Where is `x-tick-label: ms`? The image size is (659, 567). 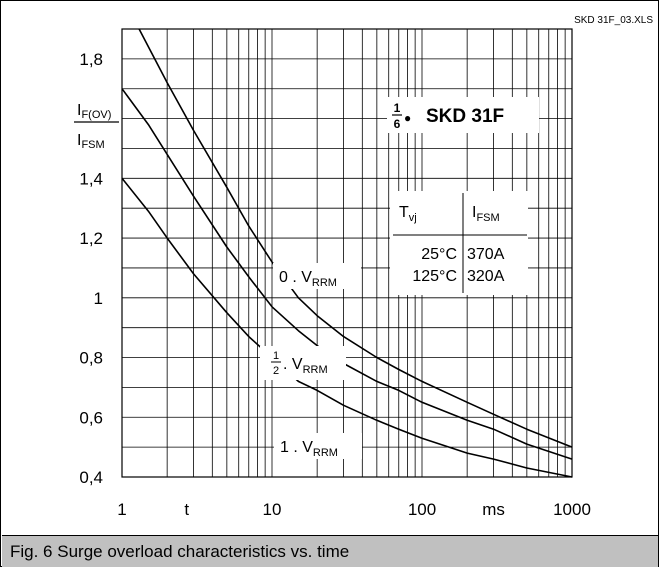
x-tick-label: ms is located at coordinates (493, 509).